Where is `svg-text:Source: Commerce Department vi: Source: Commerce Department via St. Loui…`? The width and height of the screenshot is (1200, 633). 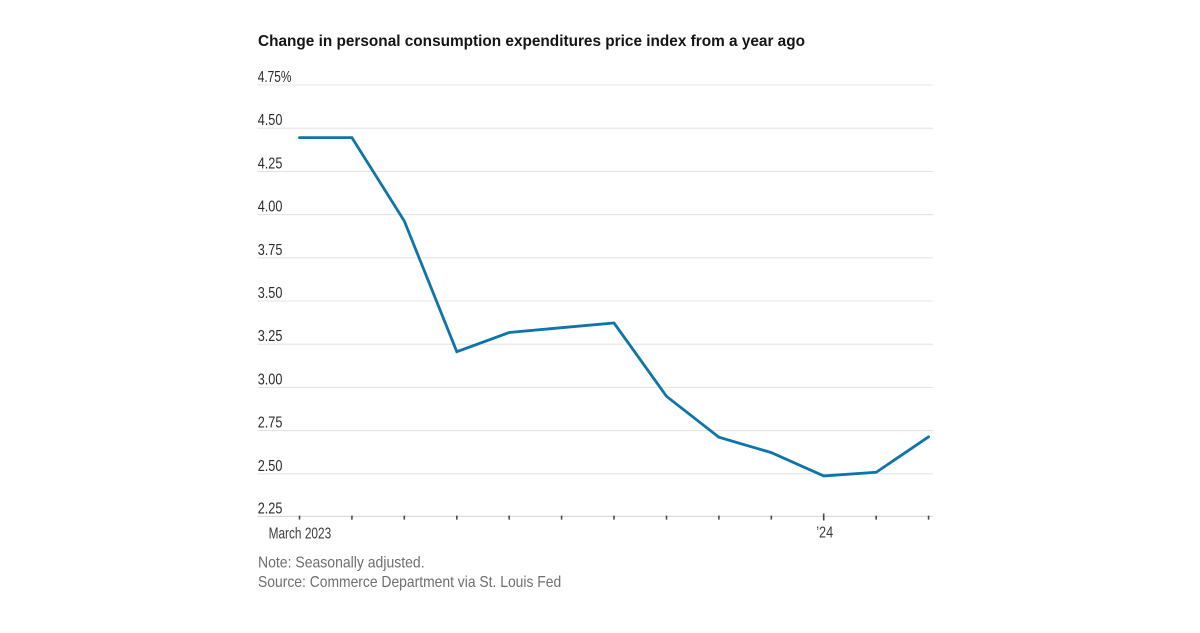
svg-text:Source: Commerce Department vi: Source: Commerce Department via St. Loui… is located at coordinates (409, 582).